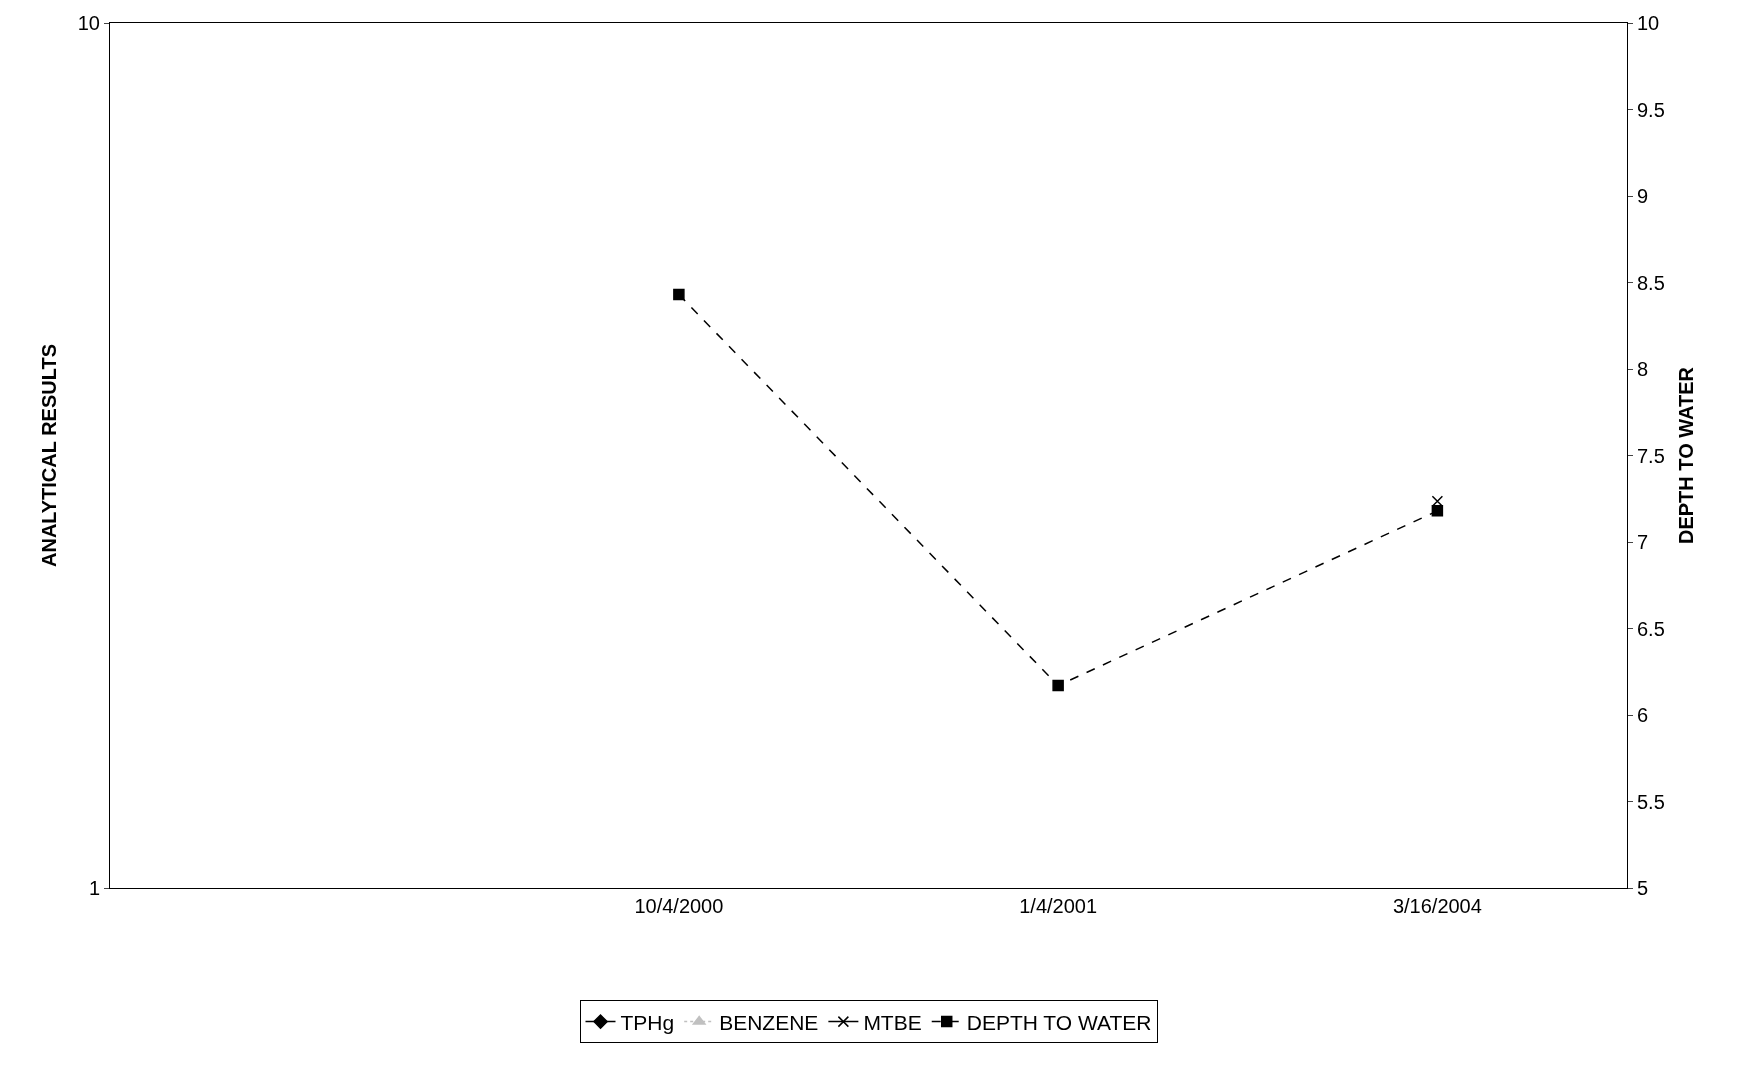  Describe the element at coordinates (1059, 1022) in the screenshot. I see `legend-label: DEPTH TO WATER` at that location.